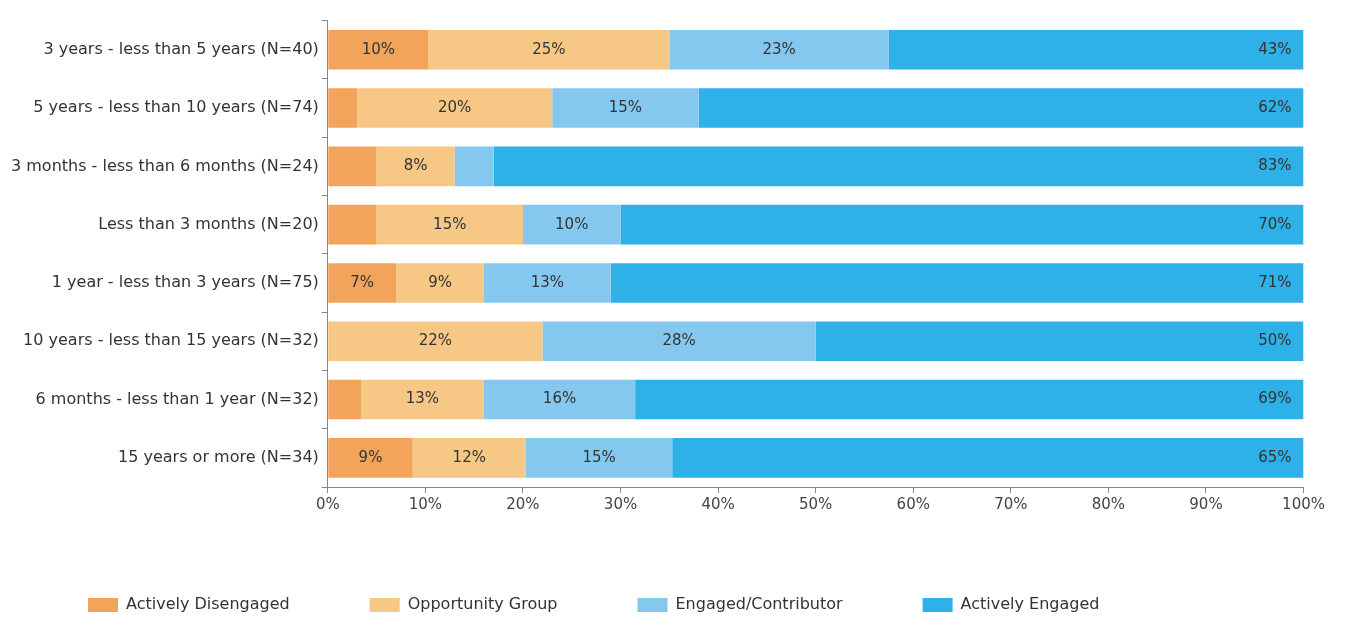 Image resolution: width=1348 pixels, height=639 pixels. I want to click on x-tick-label: 50%, so click(816, 503).